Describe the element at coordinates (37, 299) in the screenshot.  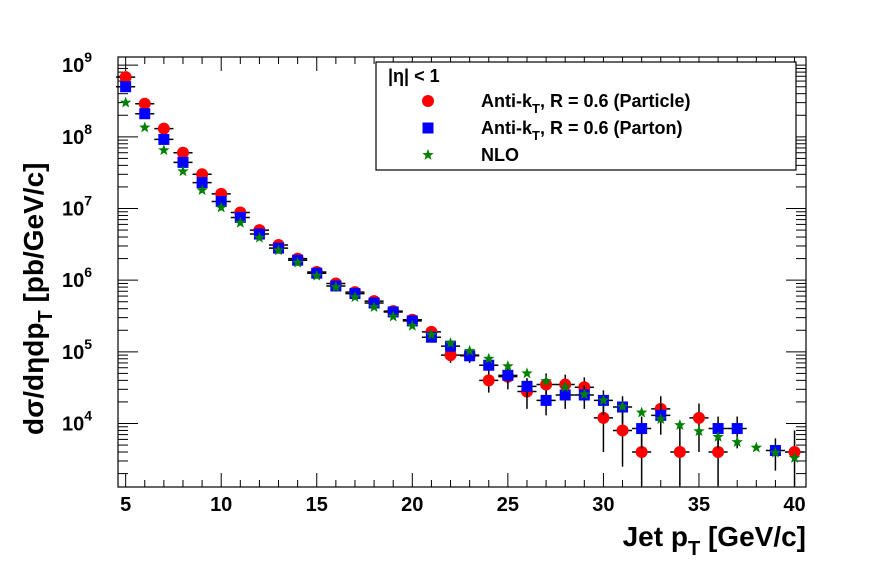
I see `y-axis-title: dσ/dηdpT [pb/GeV/c]` at that location.